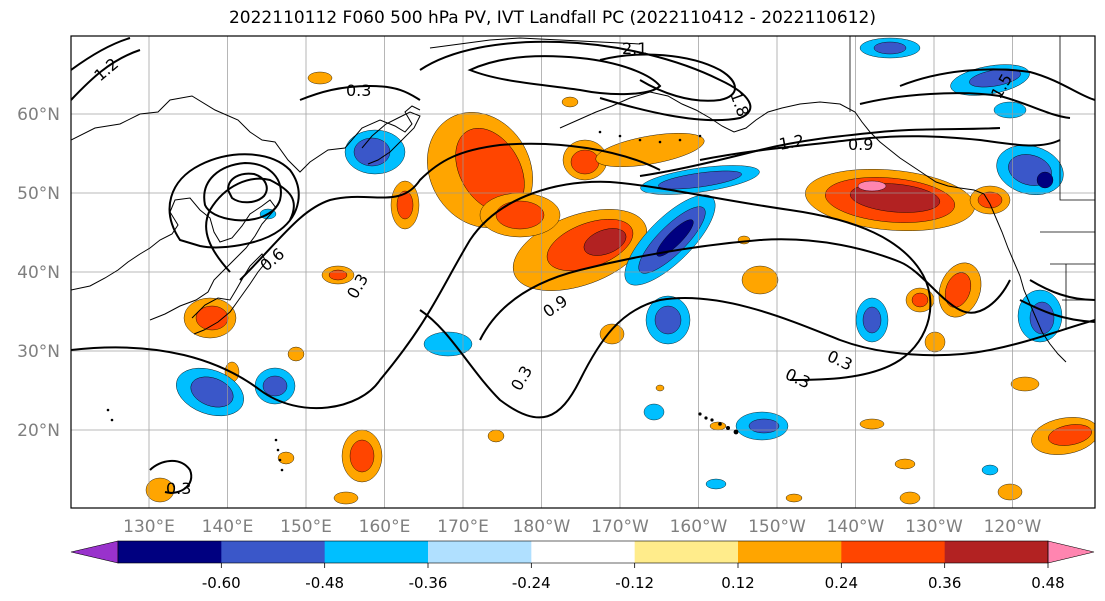 The width and height of the screenshot is (1105, 601). I want to click on coastline-alaska, so click(772, 143).